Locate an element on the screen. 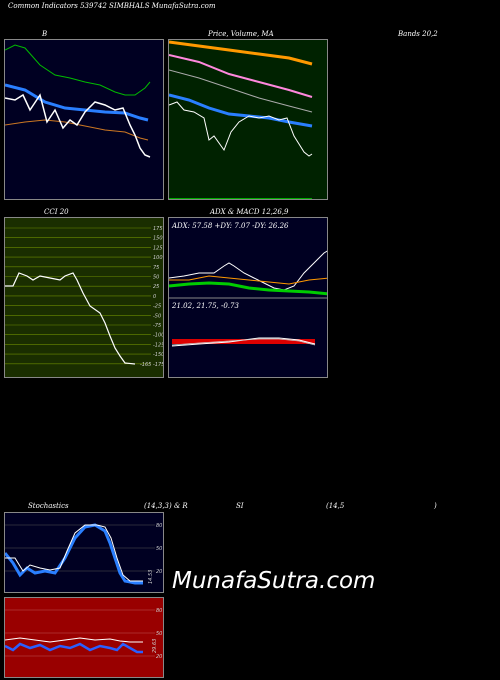  adx-text: ADX: 57.58 +DY: 7.07 -DY: 26.26 is located at coordinates (230, 226).